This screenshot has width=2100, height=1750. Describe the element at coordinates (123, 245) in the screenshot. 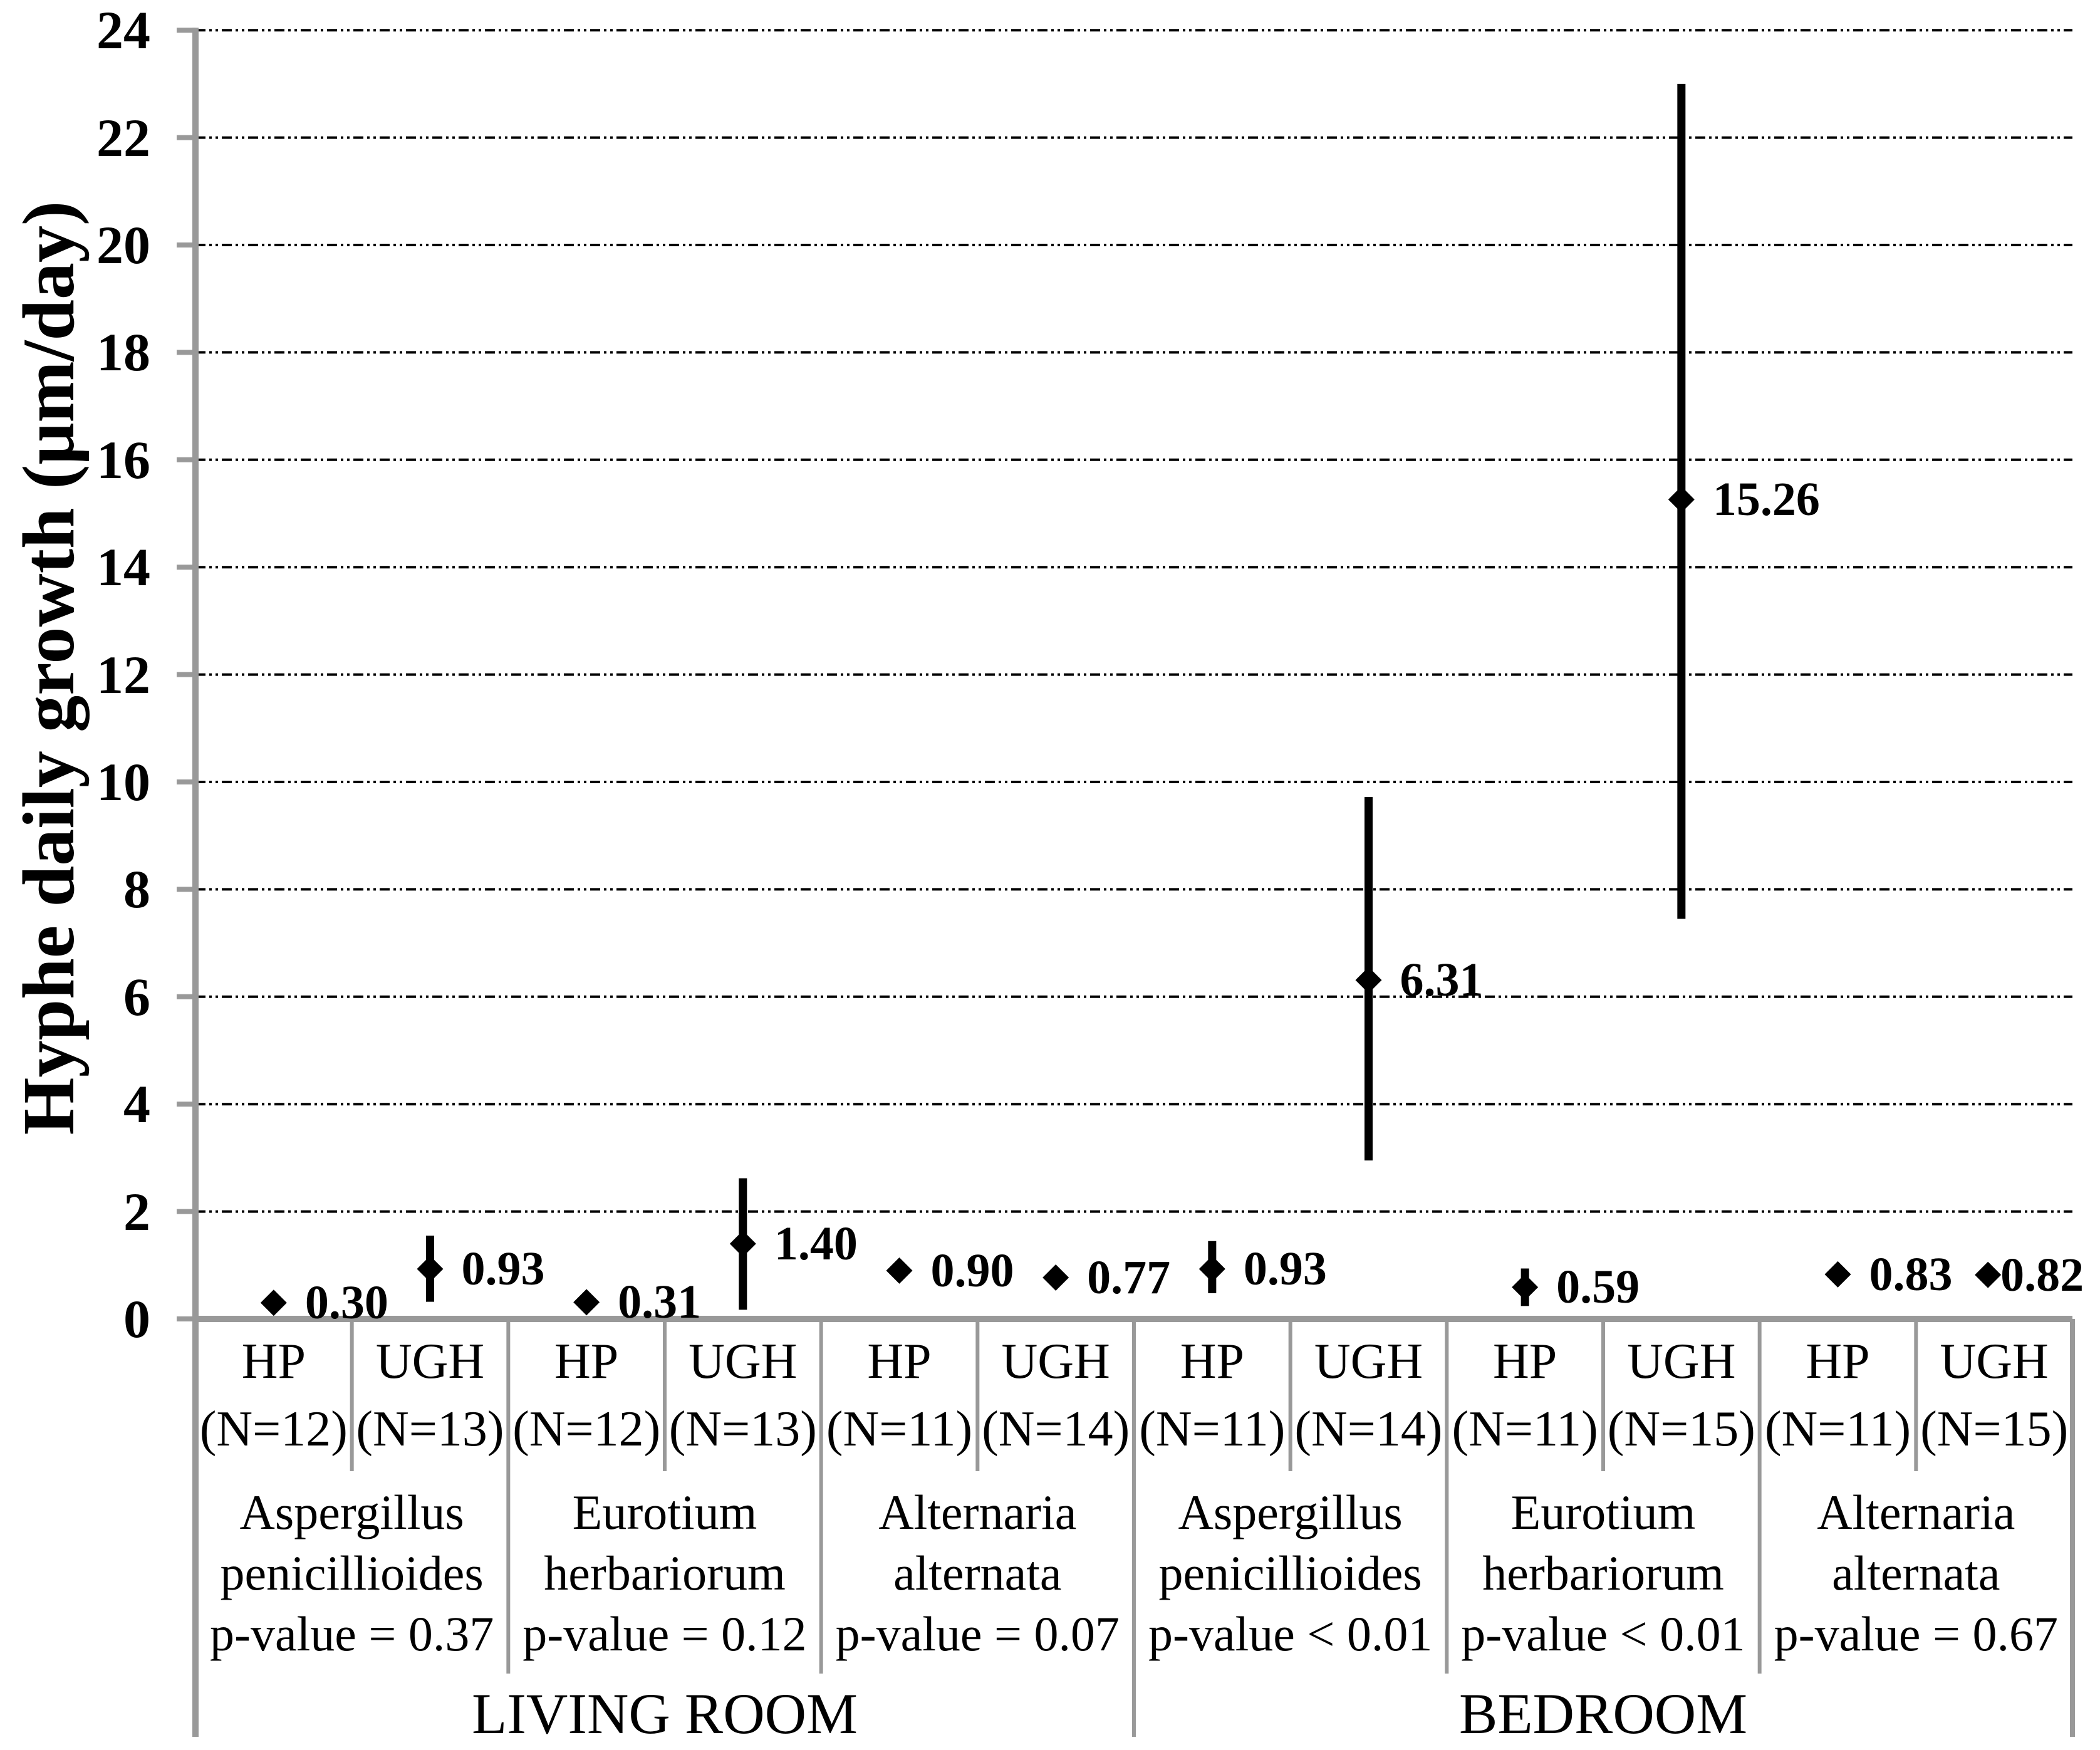

I see `y-tick-label: 20` at that location.